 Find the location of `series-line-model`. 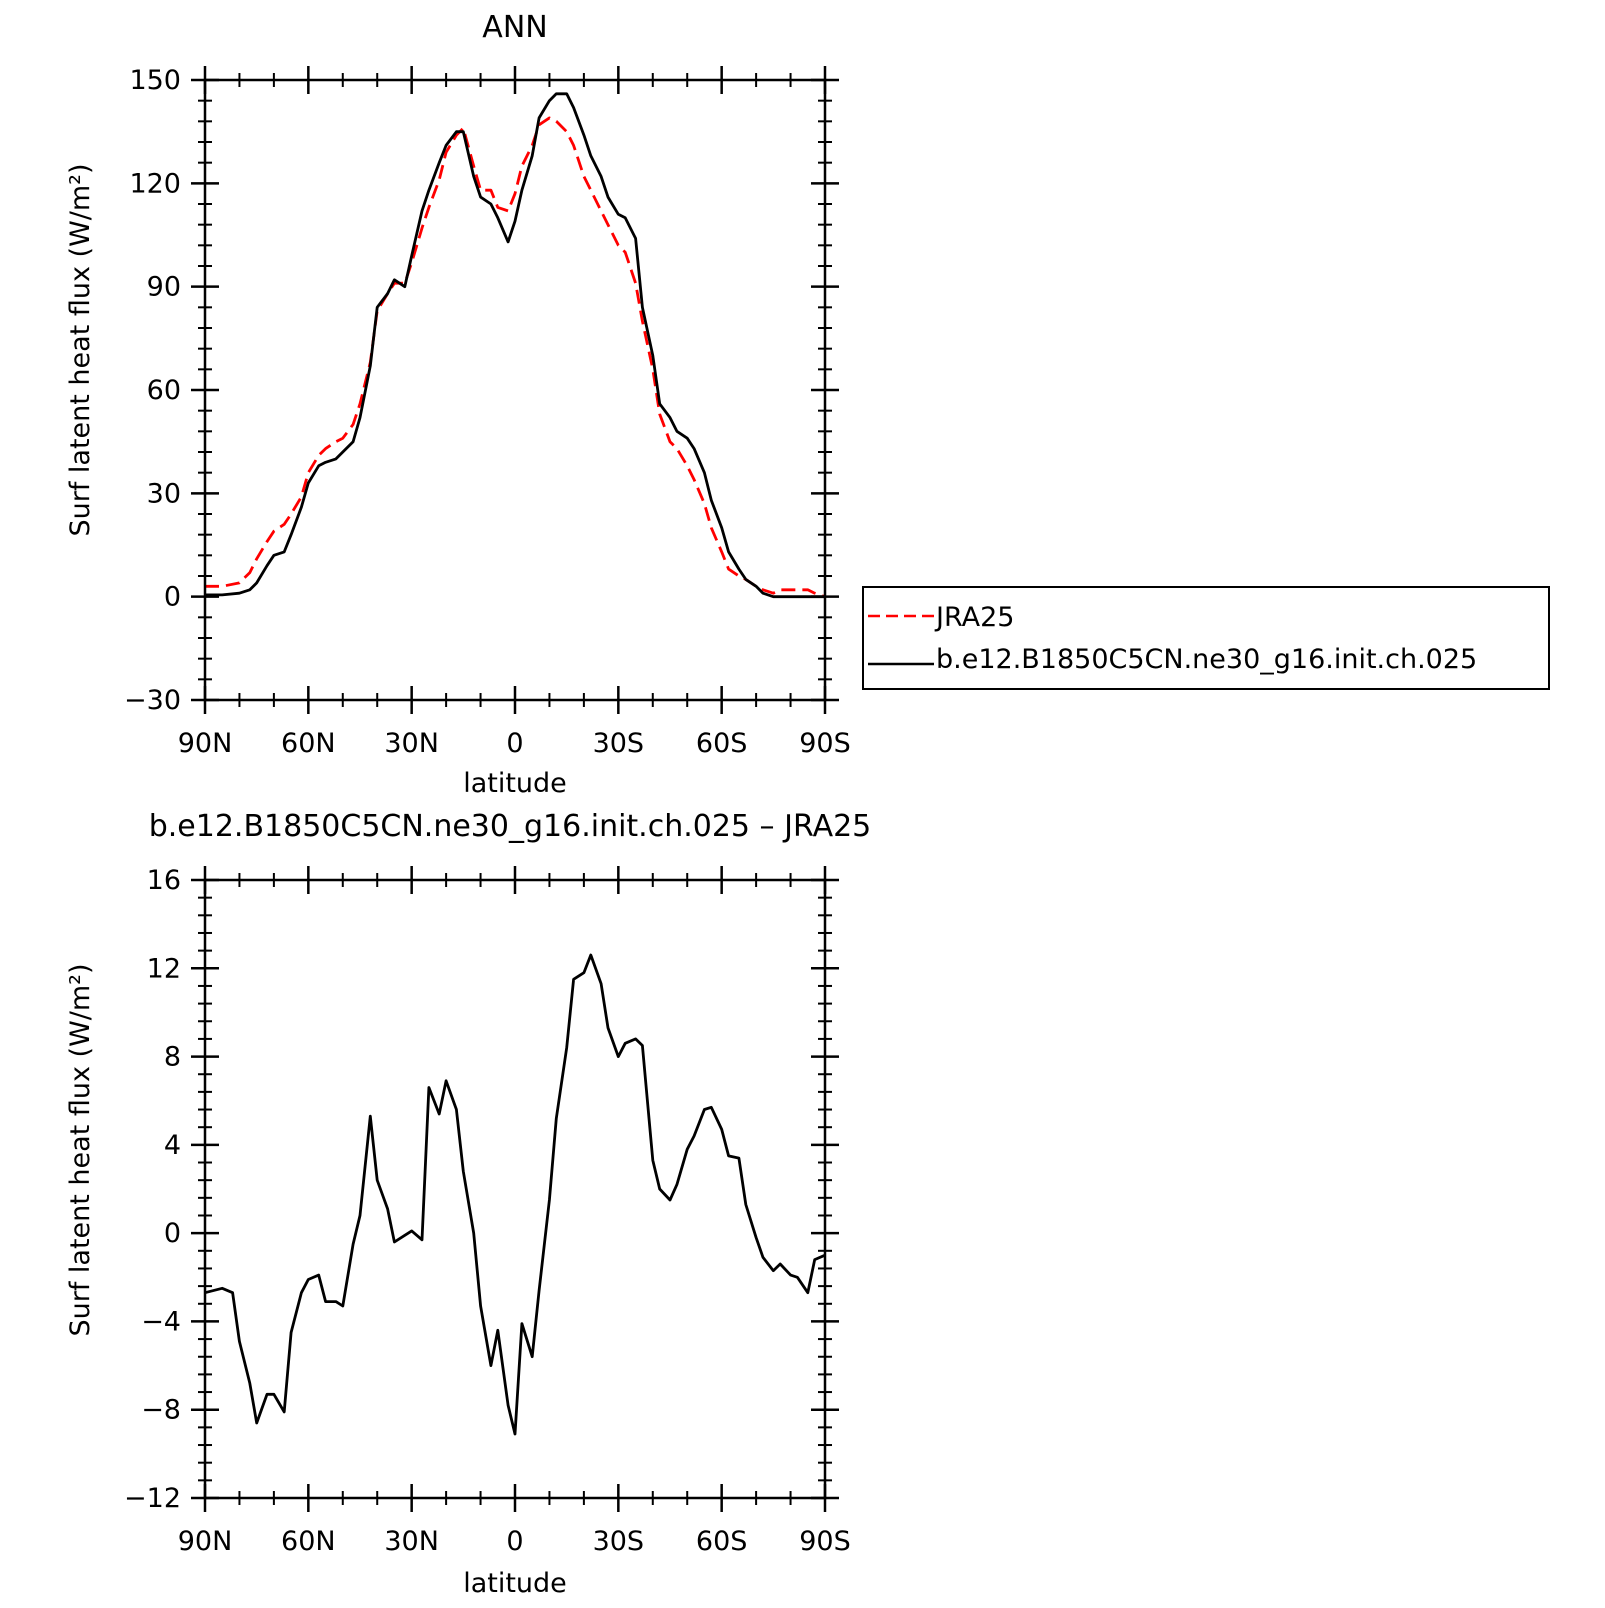

series-line-model is located at coordinates (515, 345).